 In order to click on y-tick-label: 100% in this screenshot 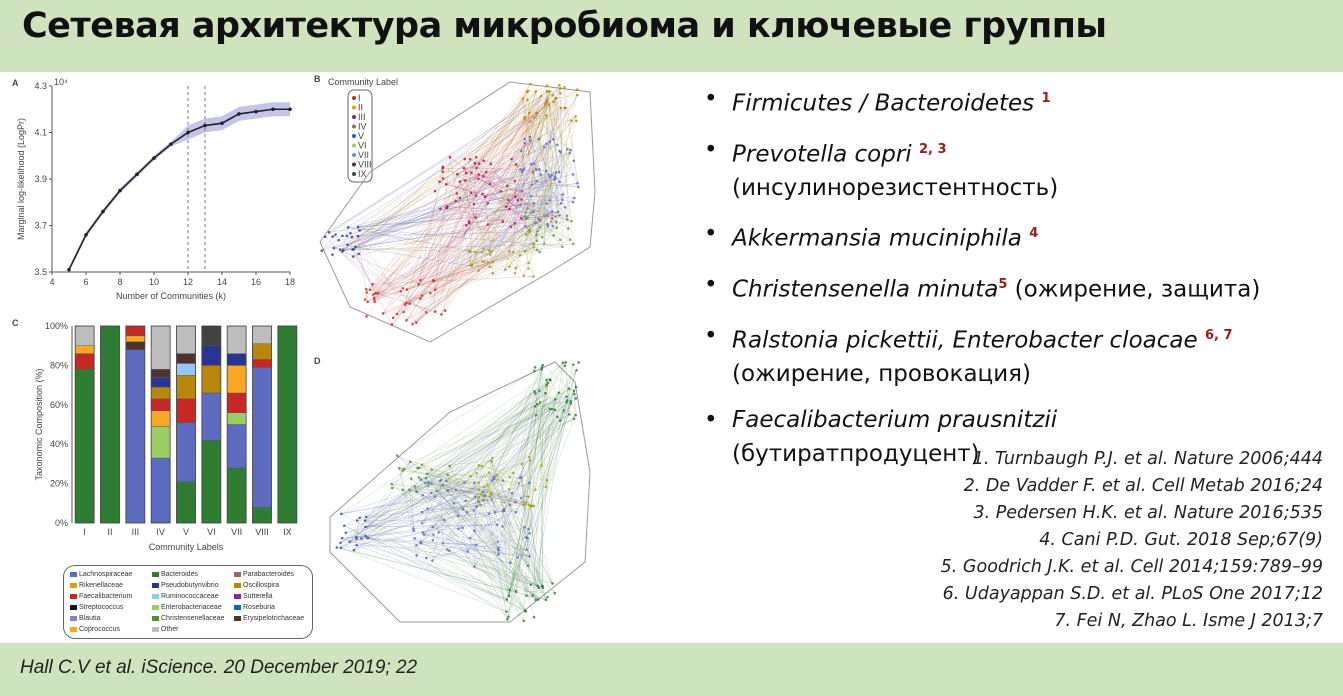, I will do `click(56, 326)`.